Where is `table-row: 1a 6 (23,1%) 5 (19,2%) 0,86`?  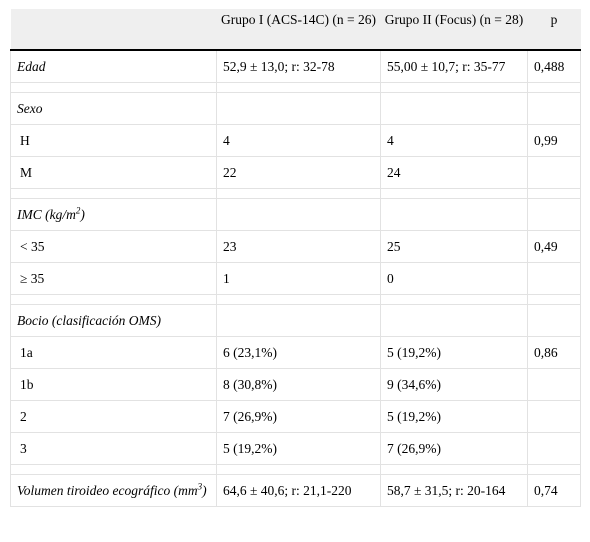 table-row: 1a 6 (23,1%) 5 (19,2%) 0,86 is located at coordinates (295, 352).